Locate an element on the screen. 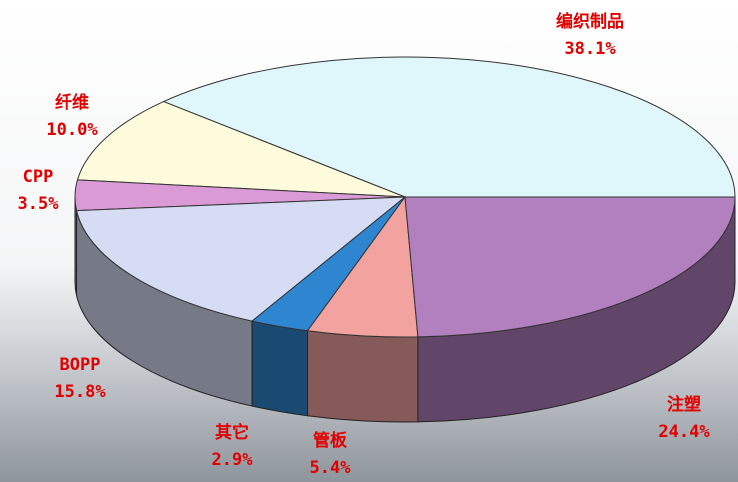 This screenshot has height=482, width=738. value-label: 2.9% is located at coordinates (233, 460).